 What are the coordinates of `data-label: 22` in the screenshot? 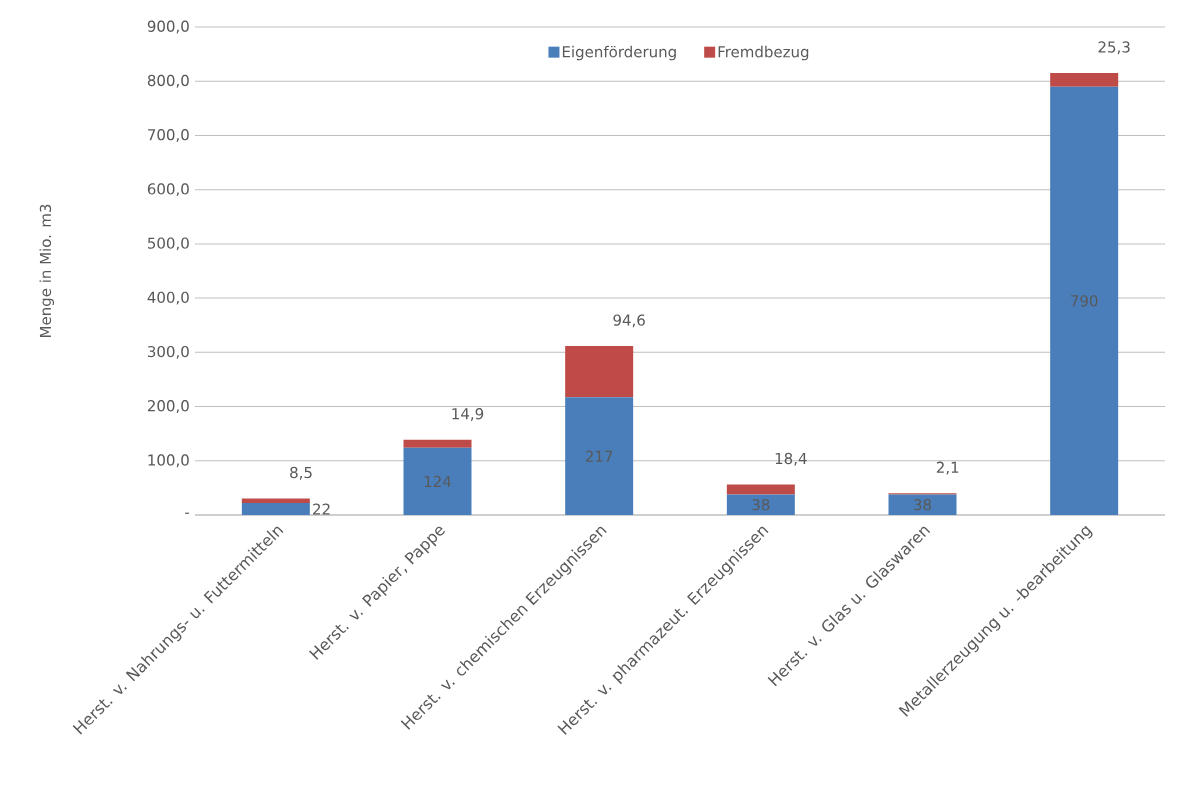 It's located at (321, 509).